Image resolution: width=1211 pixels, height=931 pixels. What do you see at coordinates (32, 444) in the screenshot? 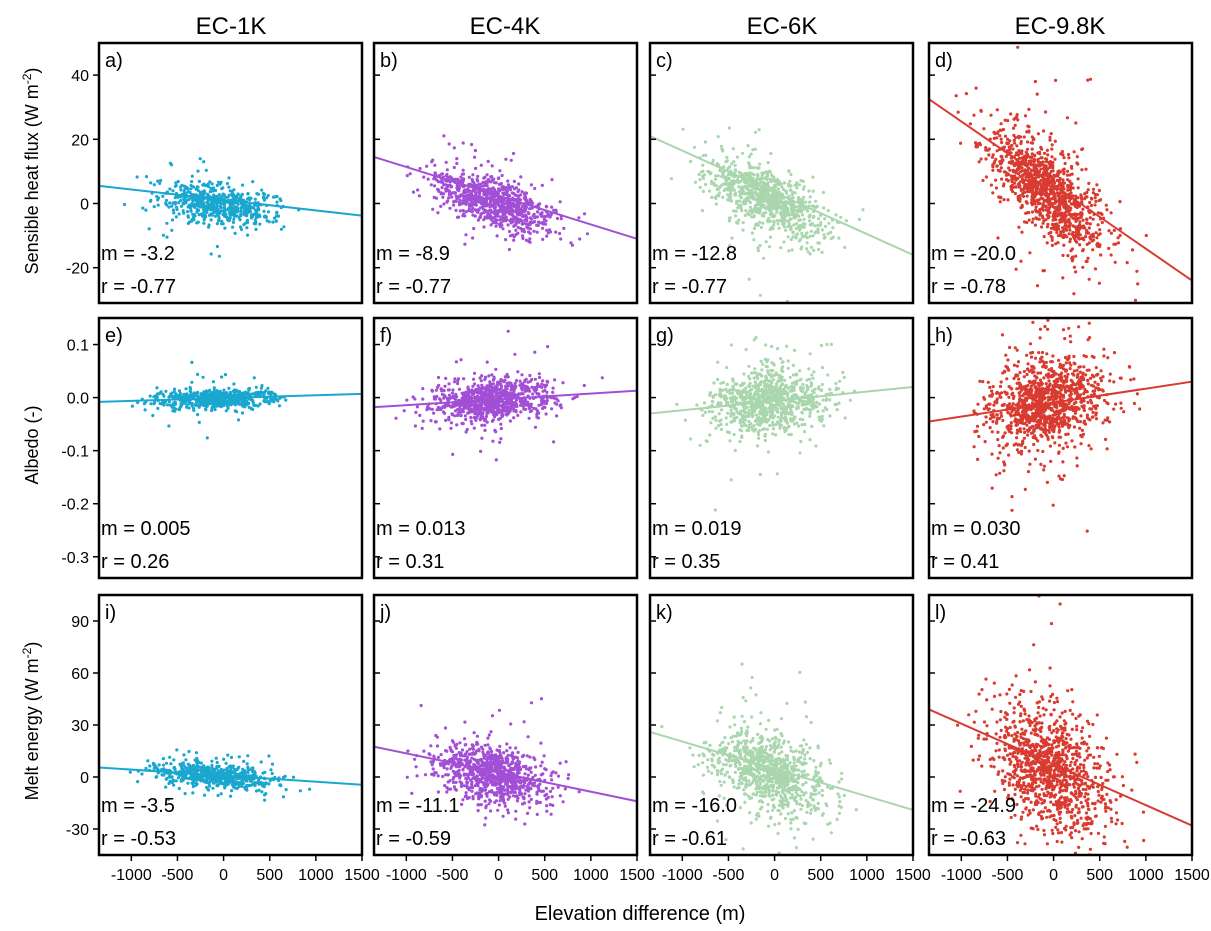
I see `y-axis-label-albedo: Albedo (-)` at bounding box center [32, 444].